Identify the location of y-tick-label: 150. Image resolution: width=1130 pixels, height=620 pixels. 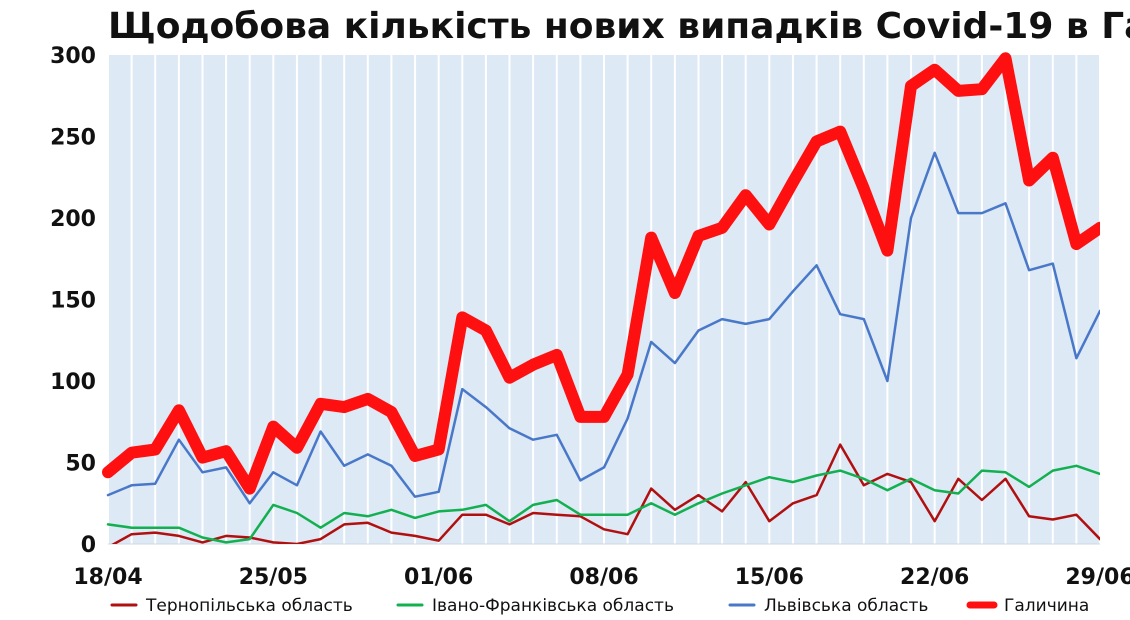
(73, 301).